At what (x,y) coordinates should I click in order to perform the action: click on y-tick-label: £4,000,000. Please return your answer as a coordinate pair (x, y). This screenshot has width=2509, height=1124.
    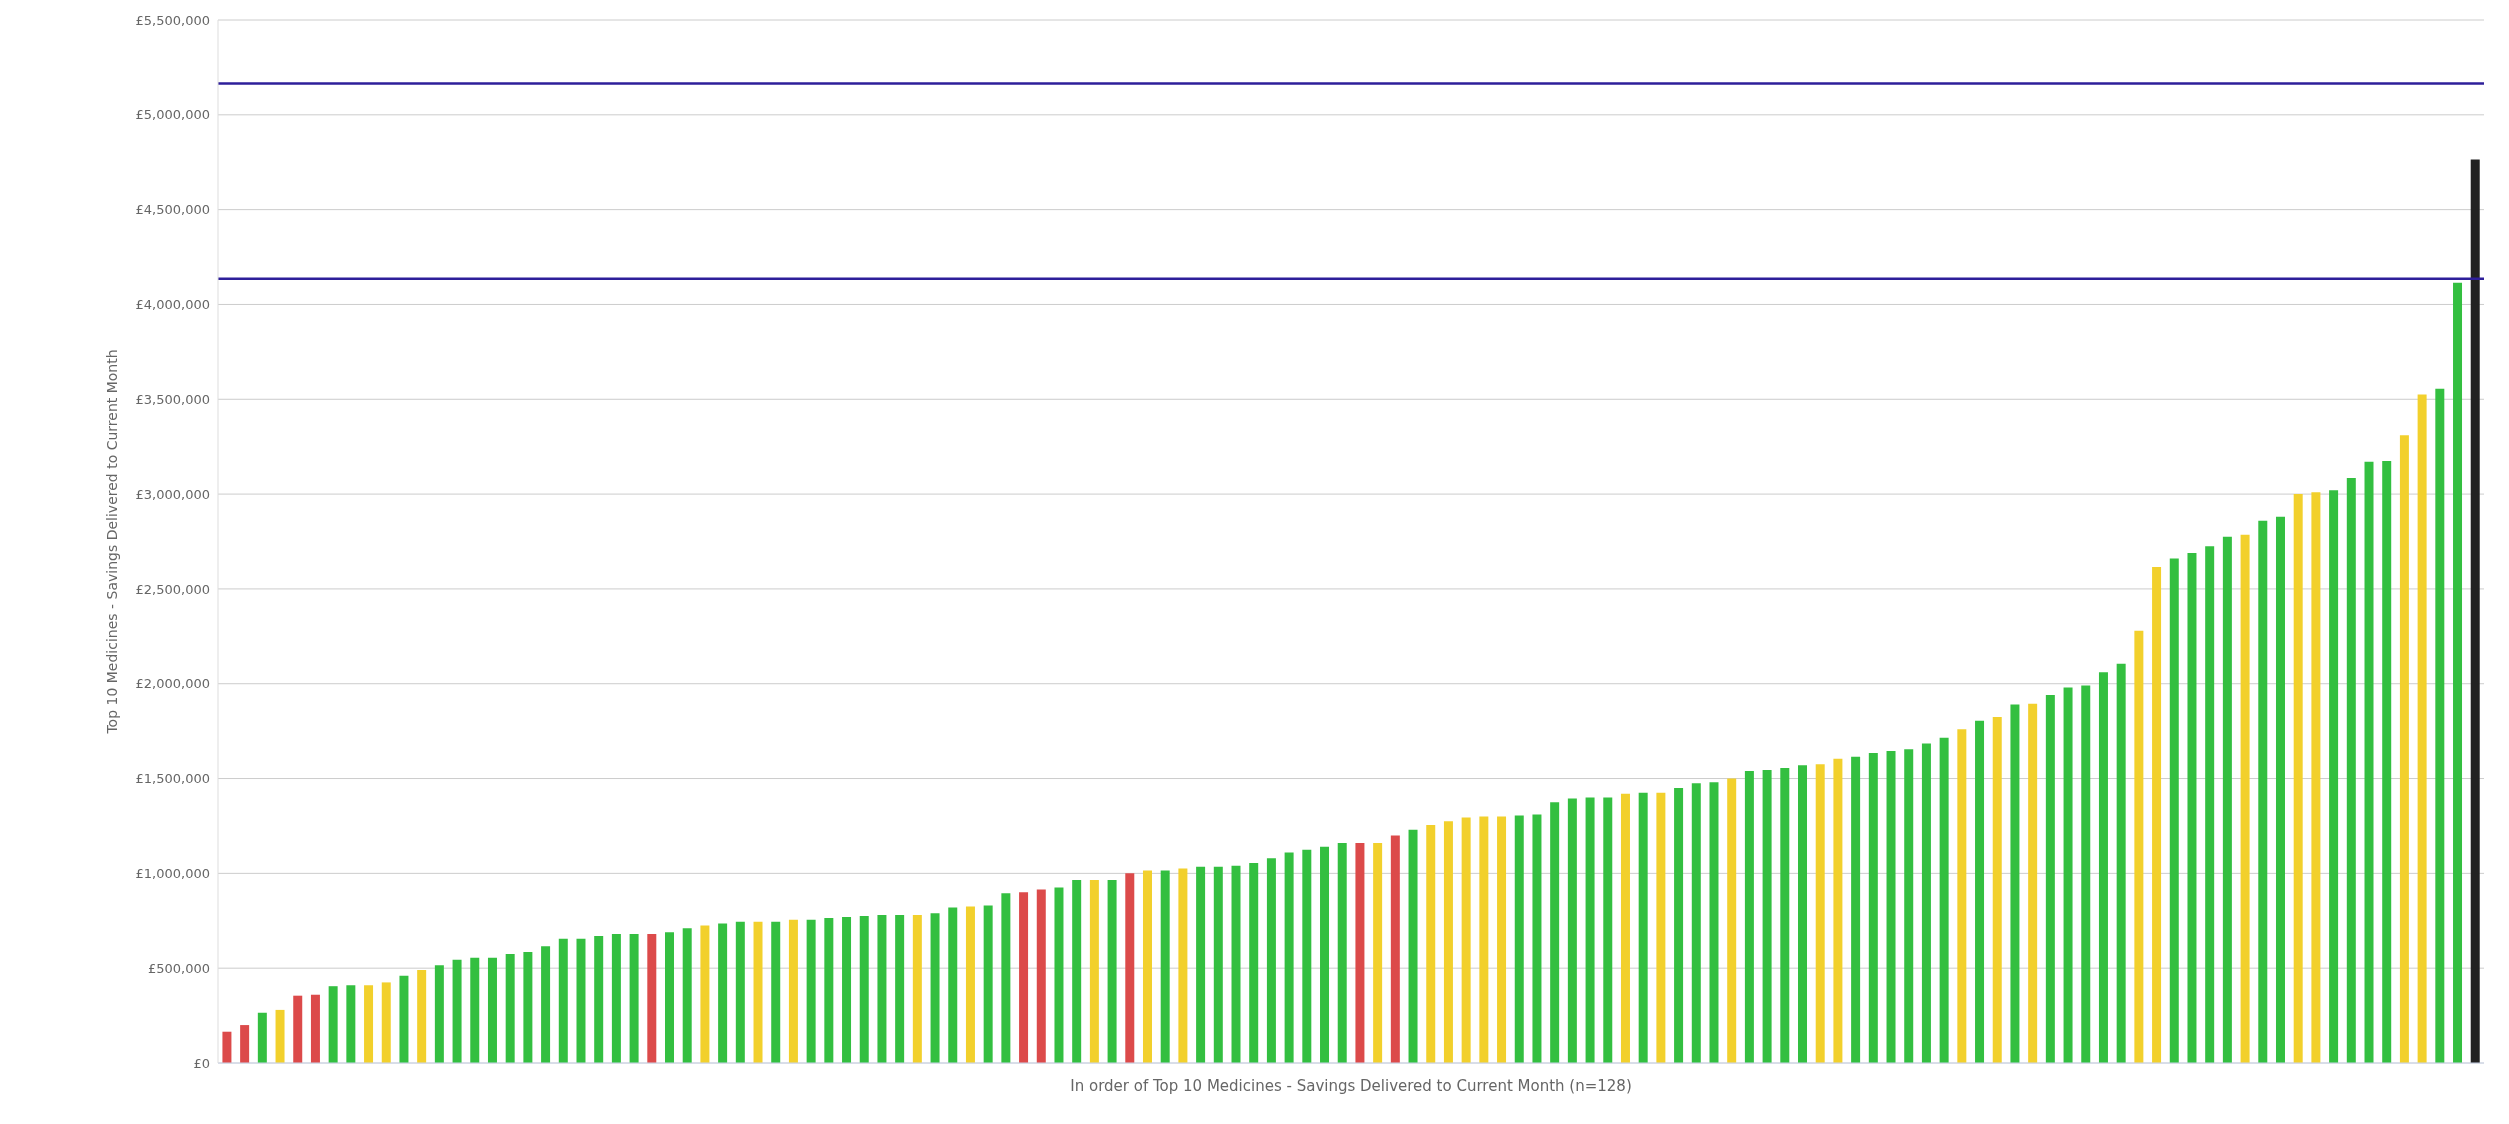
    Looking at the image, I should click on (172, 305).